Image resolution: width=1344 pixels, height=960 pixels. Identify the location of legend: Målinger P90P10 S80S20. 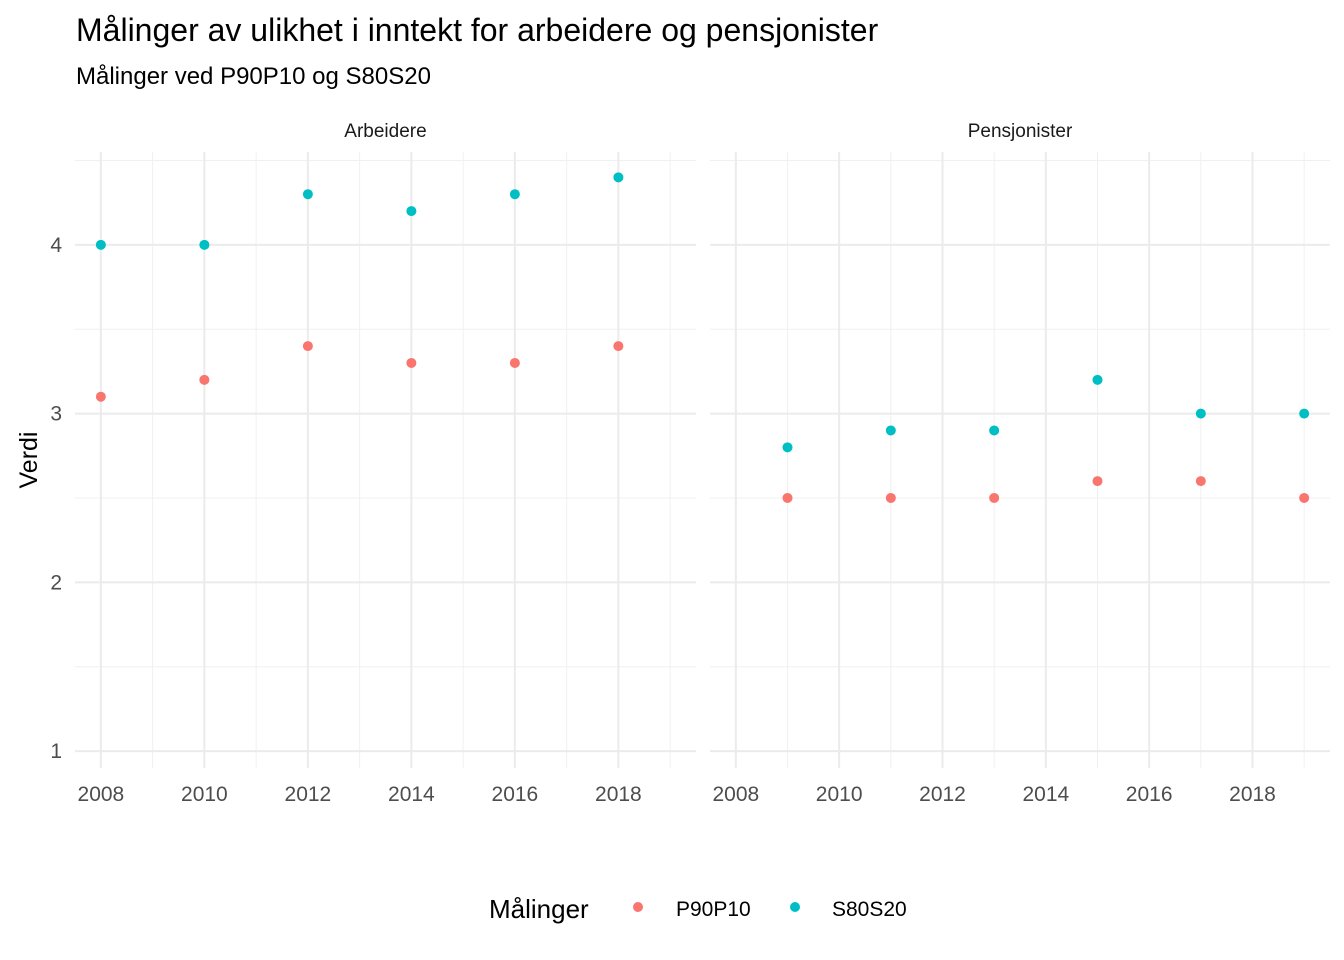
(698, 909).